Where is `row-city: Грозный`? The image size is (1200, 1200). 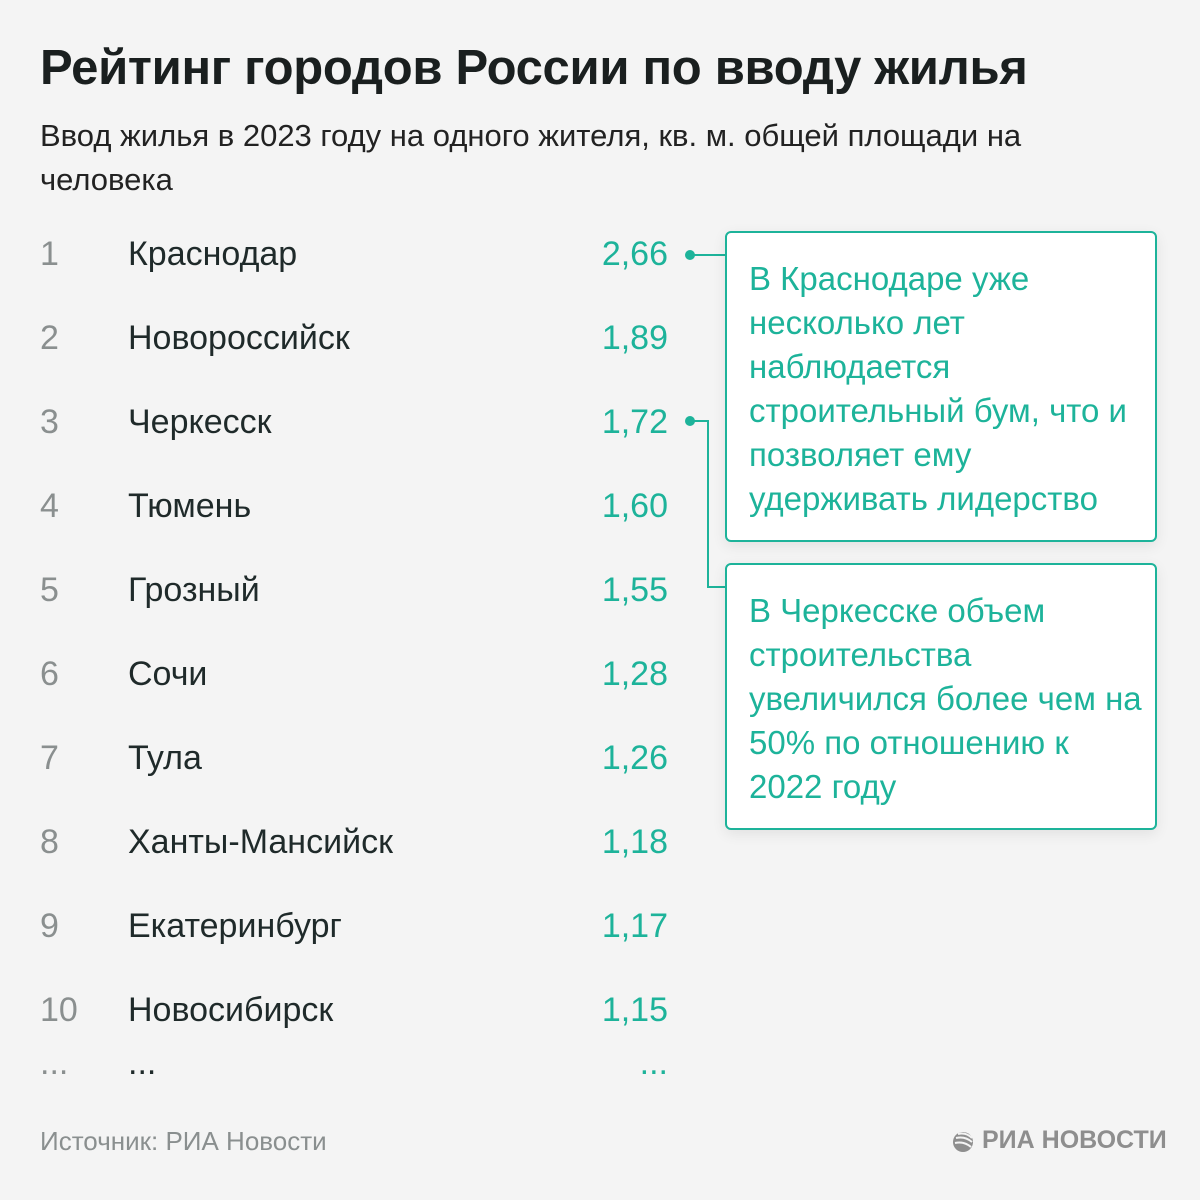
row-city: Грозный is located at coordinates (194, 590).